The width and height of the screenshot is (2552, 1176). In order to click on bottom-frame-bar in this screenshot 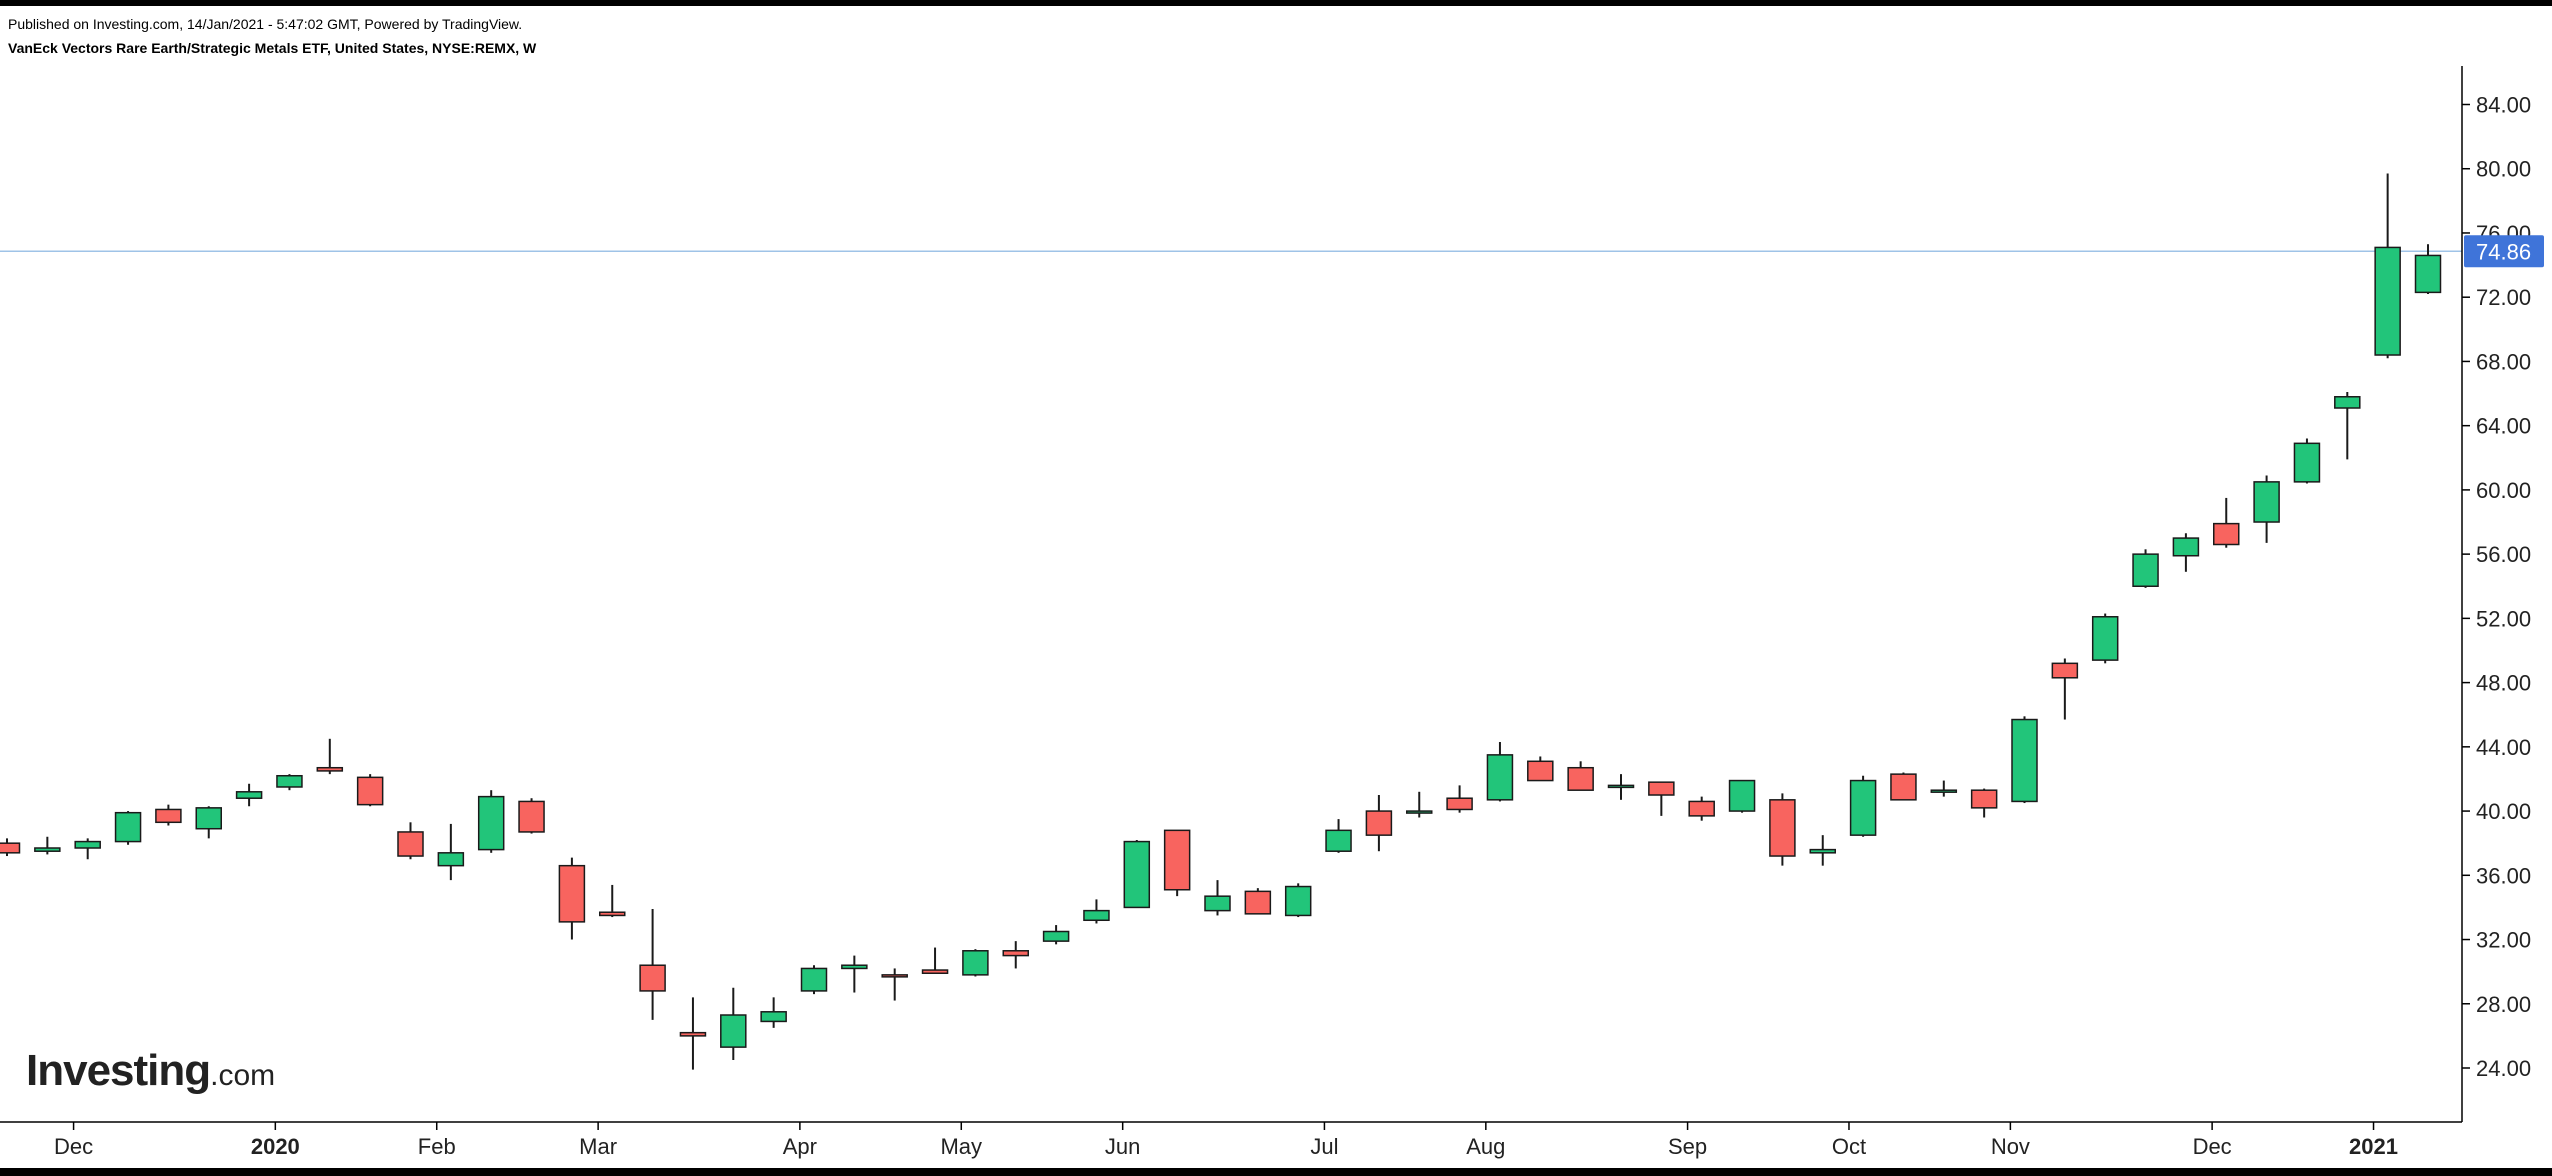, I will do `click(1276, 1172)`.